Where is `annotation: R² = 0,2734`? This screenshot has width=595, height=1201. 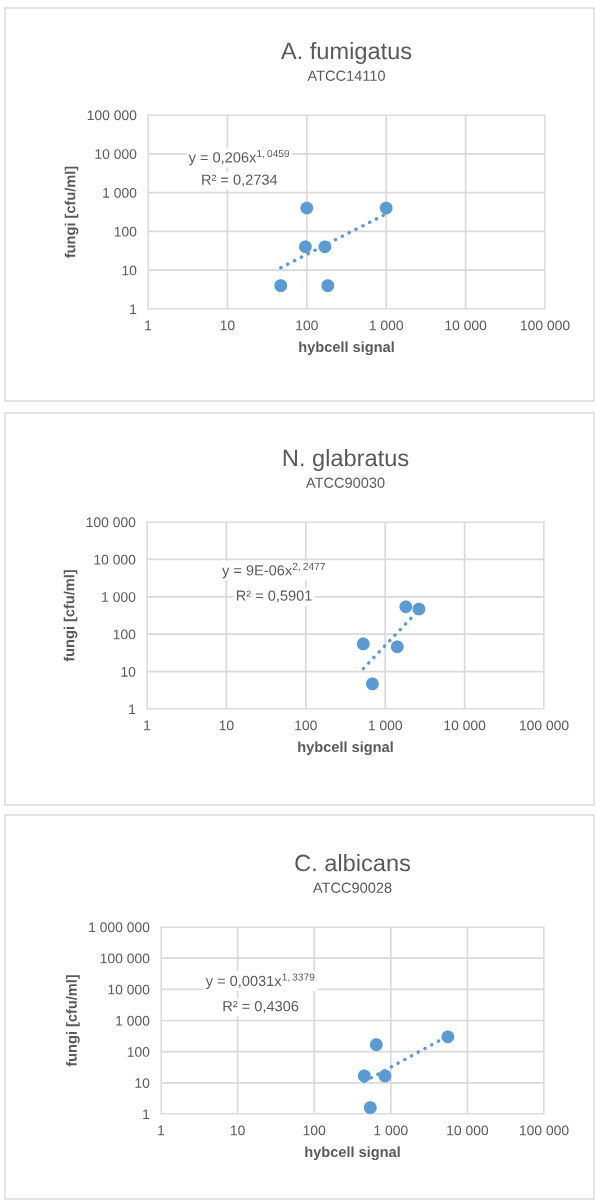 annotation: R² = 0,2734 is located at coordinates (240, 180).